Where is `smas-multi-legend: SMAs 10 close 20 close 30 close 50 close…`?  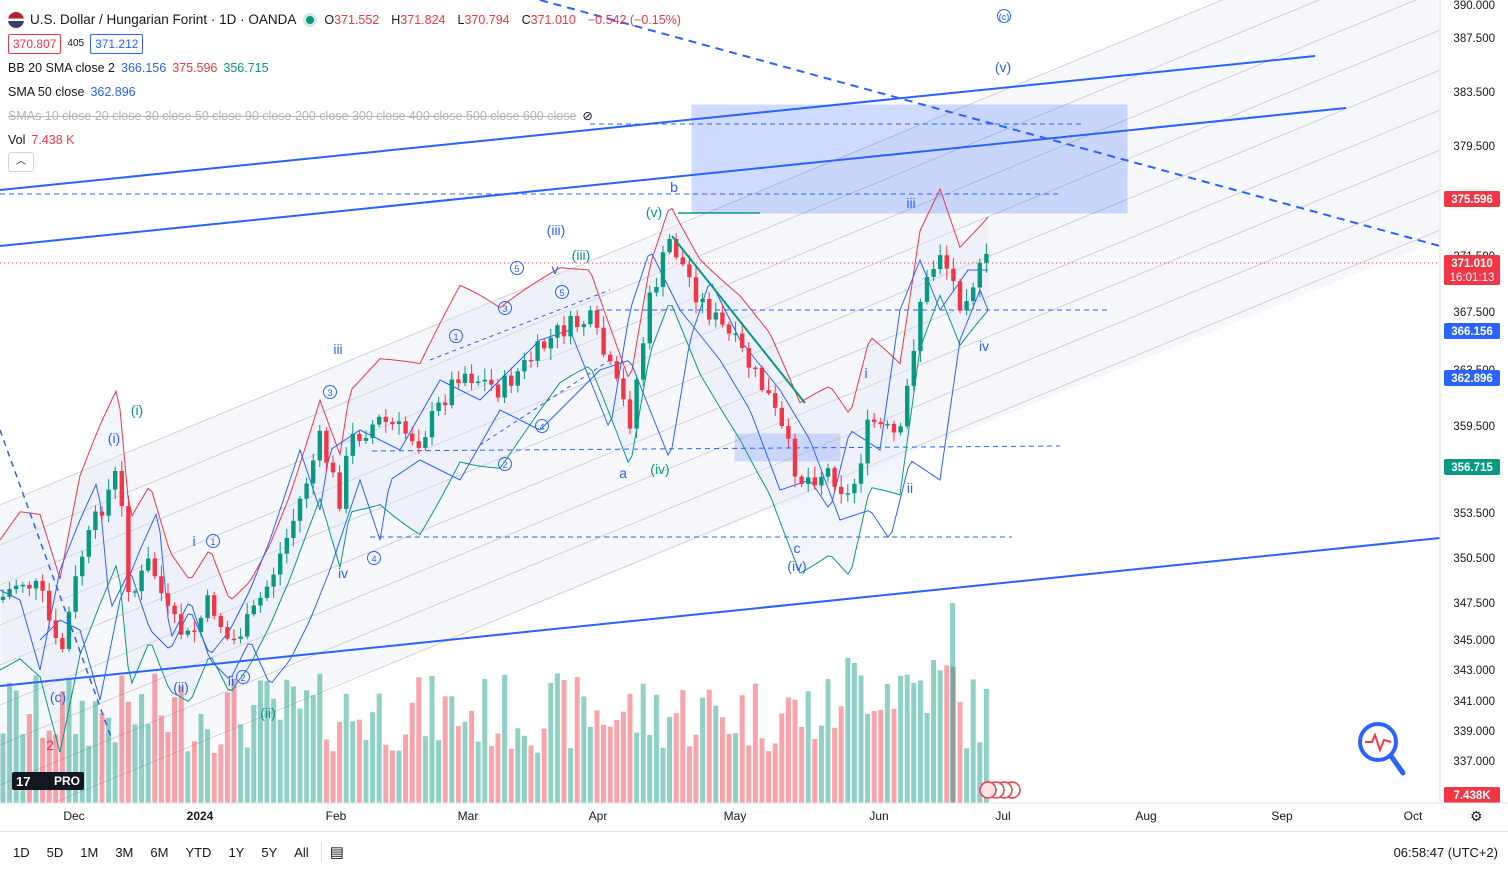 smas-multi-legend: SMAs 10 close 20 close 30 close 50 close… is located at coordinates (347, 116).